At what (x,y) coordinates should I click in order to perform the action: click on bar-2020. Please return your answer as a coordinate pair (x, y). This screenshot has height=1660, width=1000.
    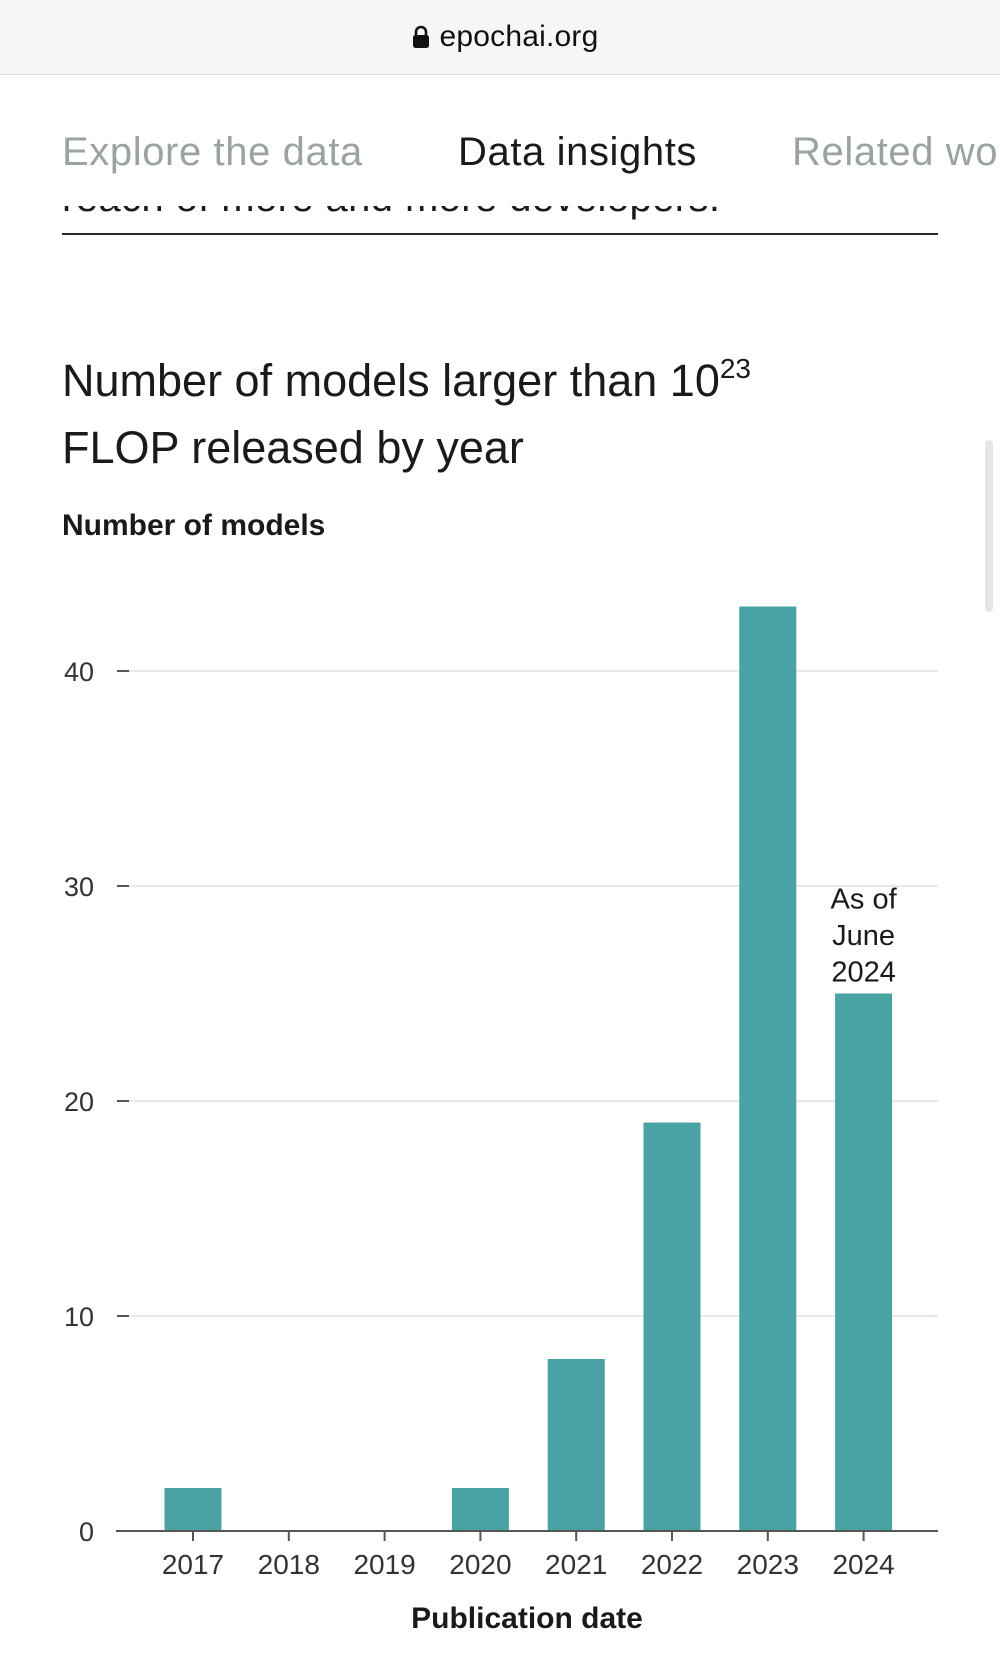
    Looking at the image, I should click on (480, 1509).